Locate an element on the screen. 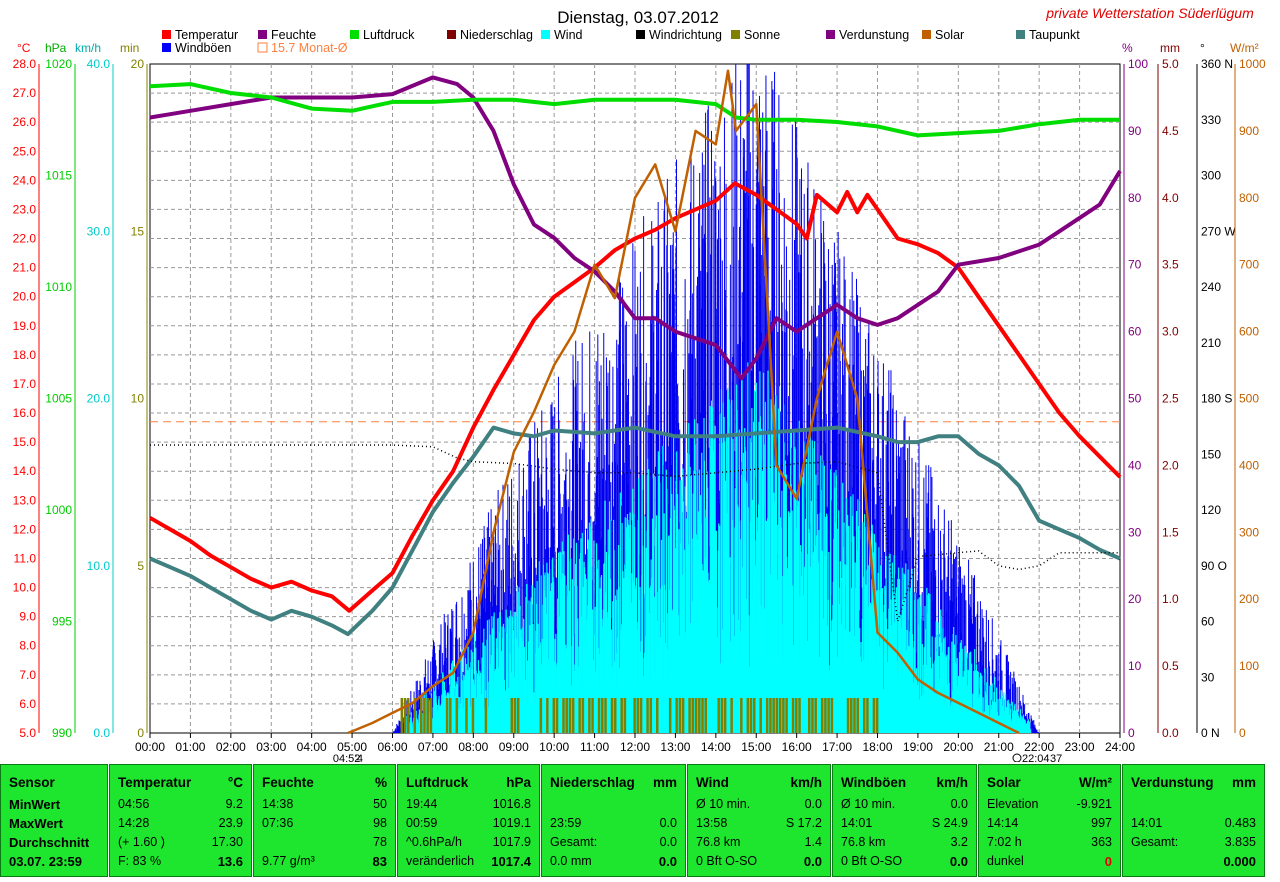 Image resolution: width=1280 pixels, height=882 pixels. gust-mean-value: 3.2 is located at coordinates (959, 842).